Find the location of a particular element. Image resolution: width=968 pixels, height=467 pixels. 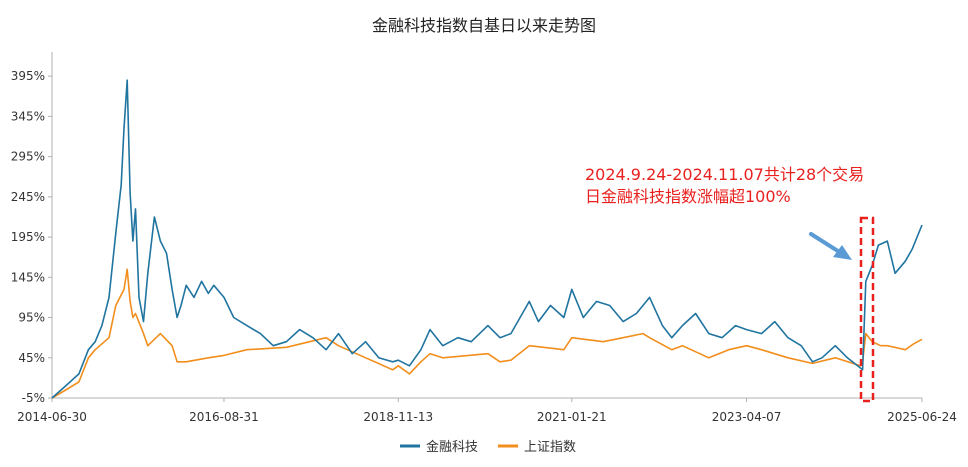

chart-title: 金融科技指数自基日以来走势图 is located at coordinates (484, 25).